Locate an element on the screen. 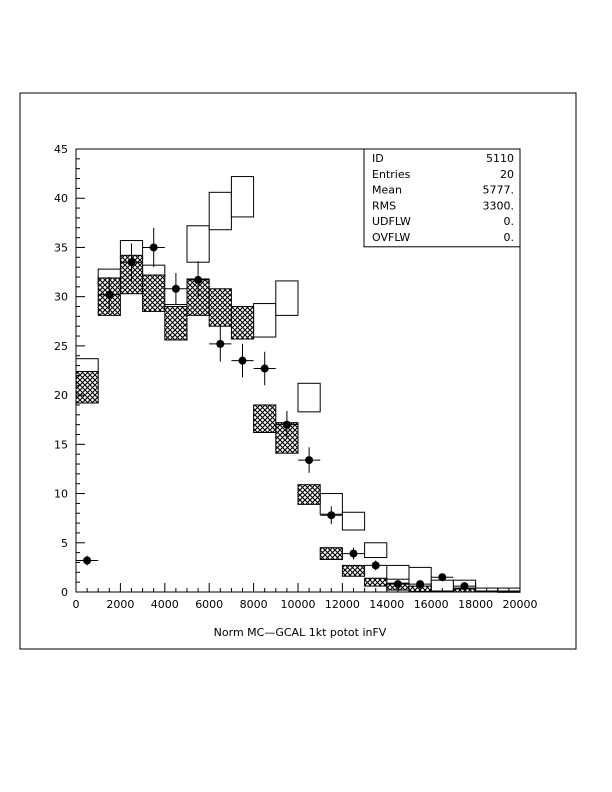  y-tick-label: 10 is located at coordinates (61, 494).